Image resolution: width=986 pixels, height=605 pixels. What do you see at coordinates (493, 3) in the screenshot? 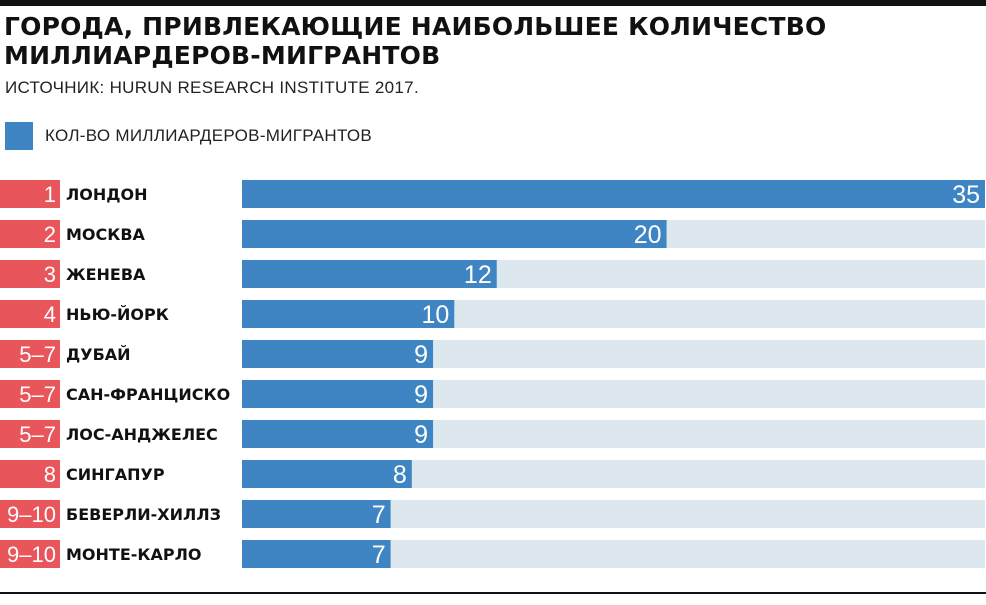
I see `top-rule` at bounding box center [493, 3].